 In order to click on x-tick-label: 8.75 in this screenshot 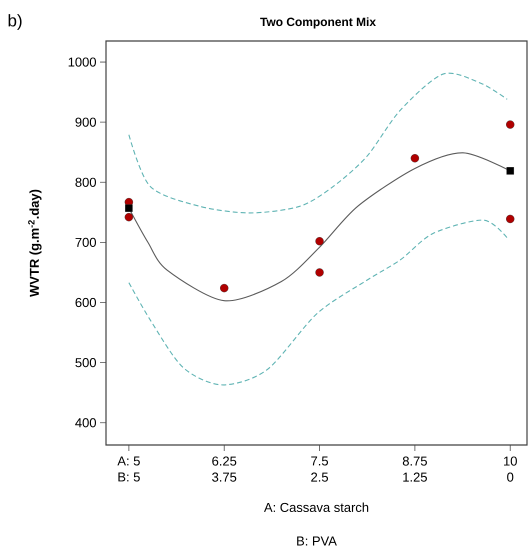, I will do `click(414, 461)`.